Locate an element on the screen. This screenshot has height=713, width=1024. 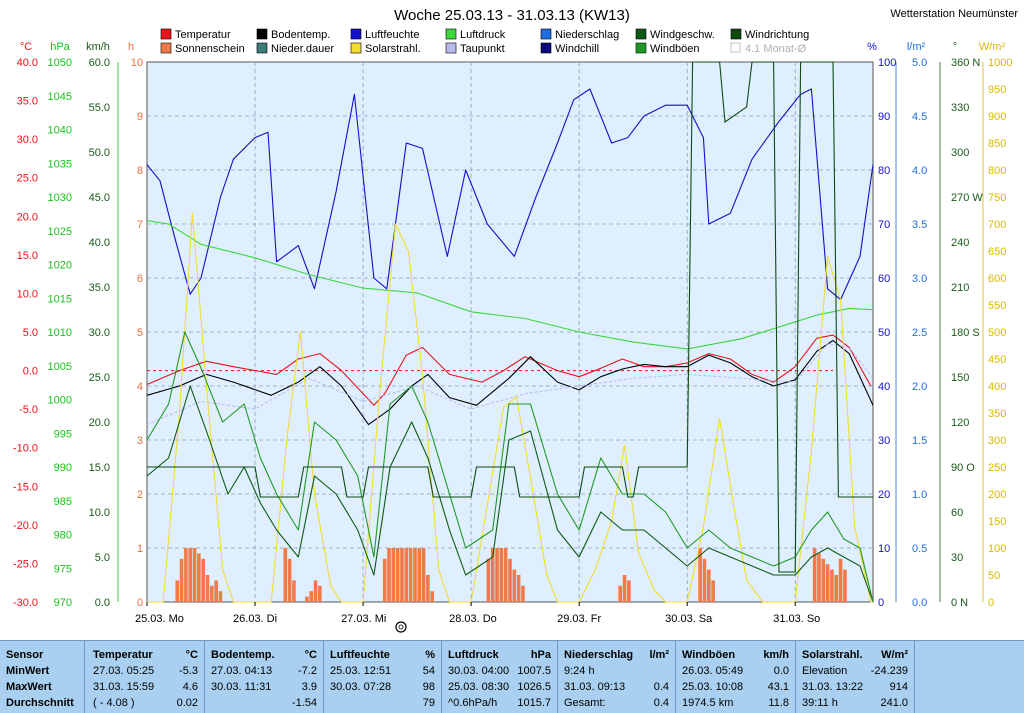
wind-min-time: 26.03. 05:49 is located at coordinates (713, 671).